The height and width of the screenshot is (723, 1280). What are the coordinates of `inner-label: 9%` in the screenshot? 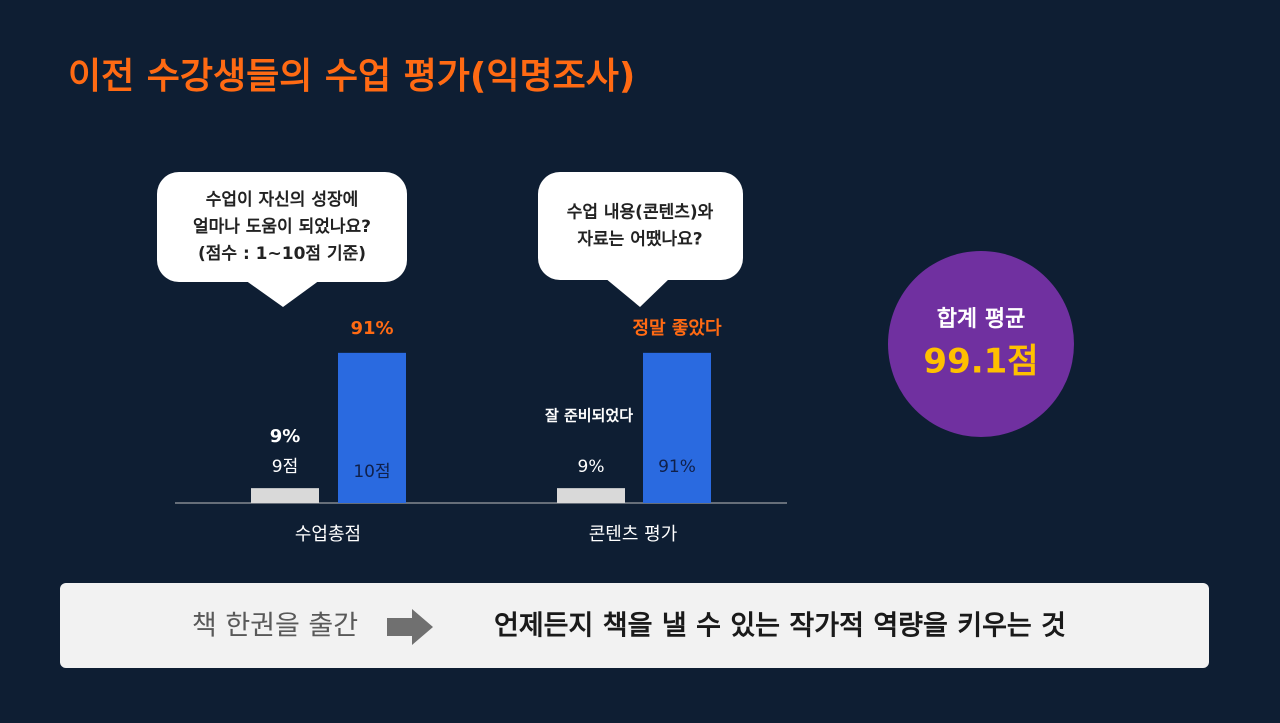 It's located at (591, 467).